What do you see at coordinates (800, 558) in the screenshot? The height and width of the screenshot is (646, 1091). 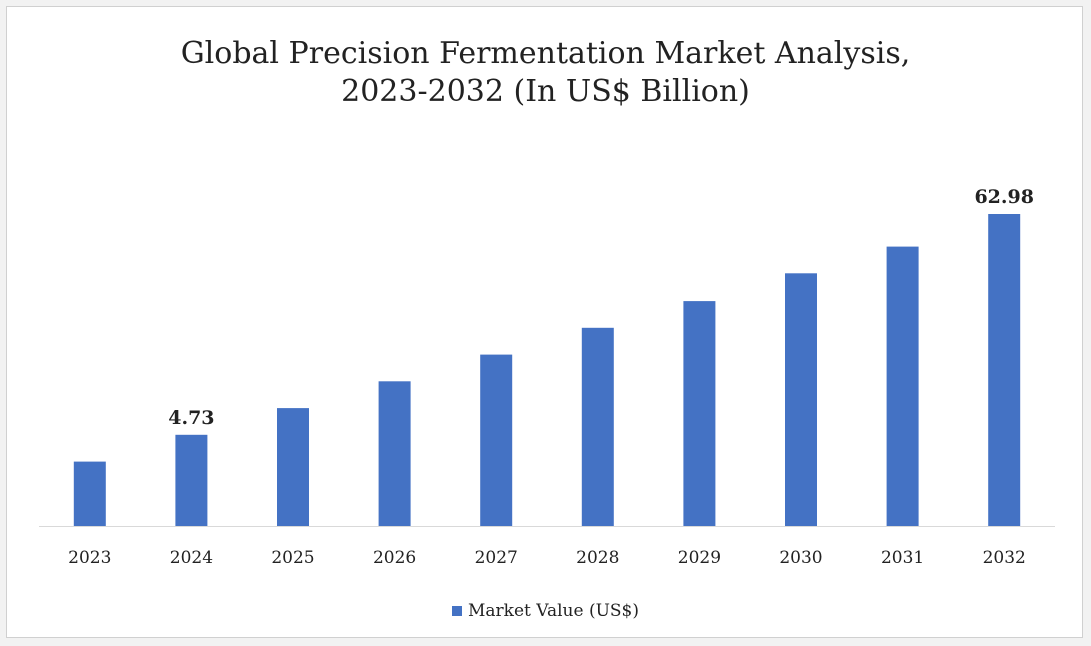 I see `x-tick-label-2030: 2030` at bounding box center [800, 558].